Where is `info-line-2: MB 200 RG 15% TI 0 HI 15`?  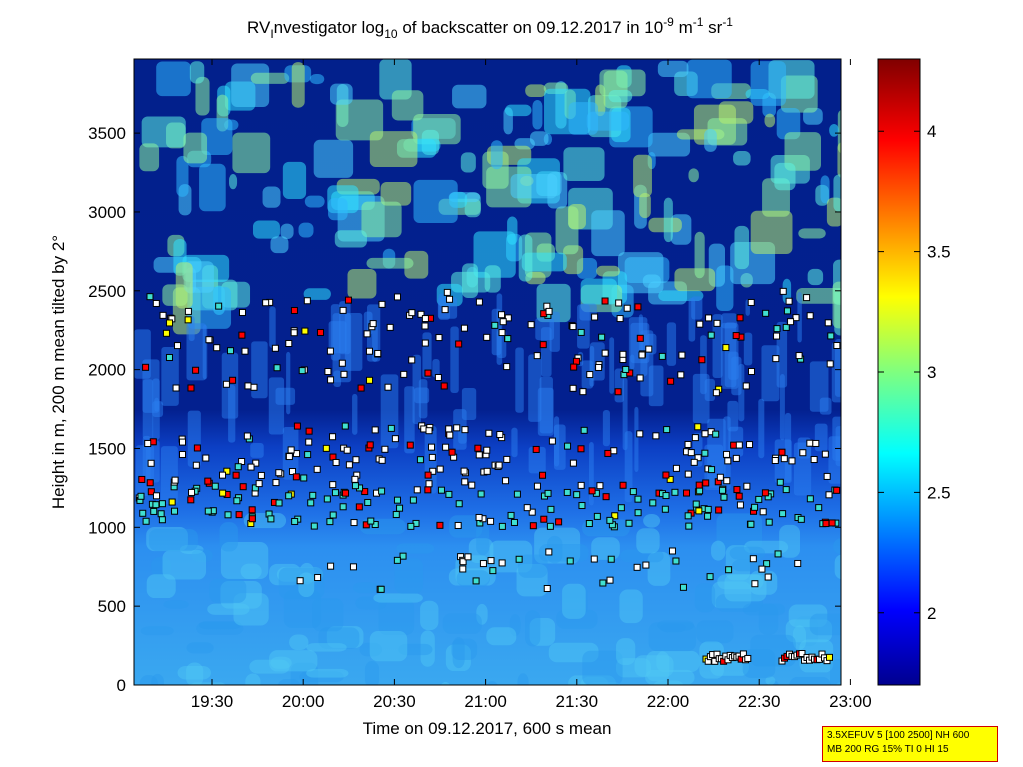
info-line-2: MB 200 RG 15% TI 0 HI 15 is located at coordinates (888, 749).